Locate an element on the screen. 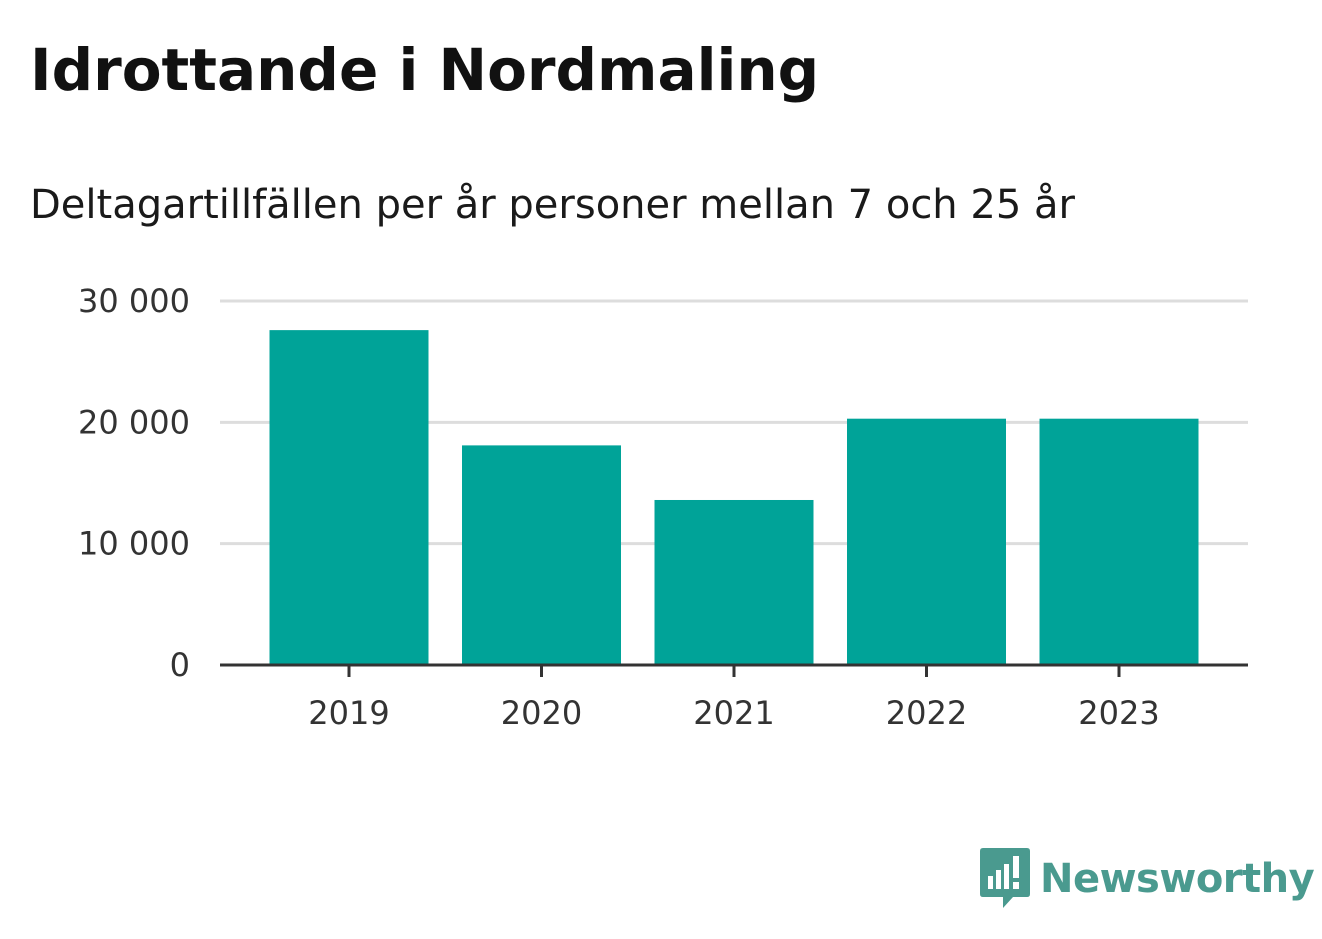 The height and width of the screenshot is (939, 1322). newsworthy-logo-icon is located at coordinates (1005, 878).